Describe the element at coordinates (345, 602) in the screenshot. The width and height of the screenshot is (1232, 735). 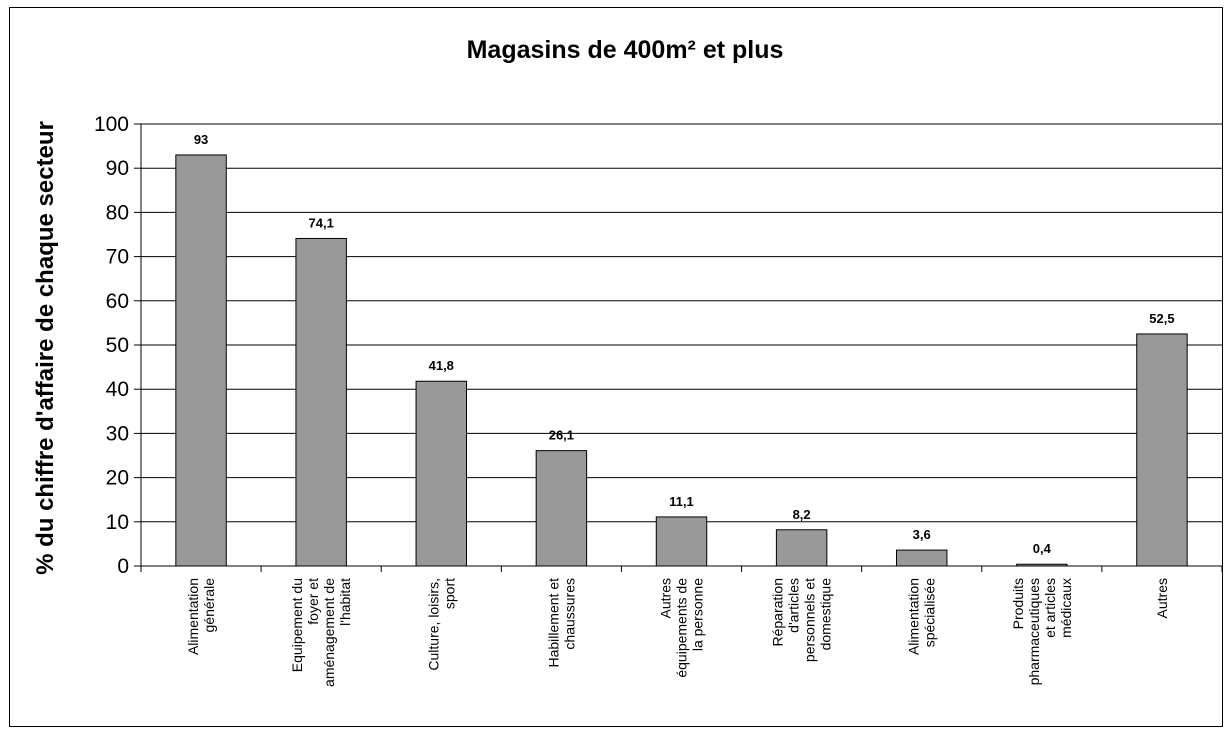
I see `x-tick-label-line: l'habitat` at that location.